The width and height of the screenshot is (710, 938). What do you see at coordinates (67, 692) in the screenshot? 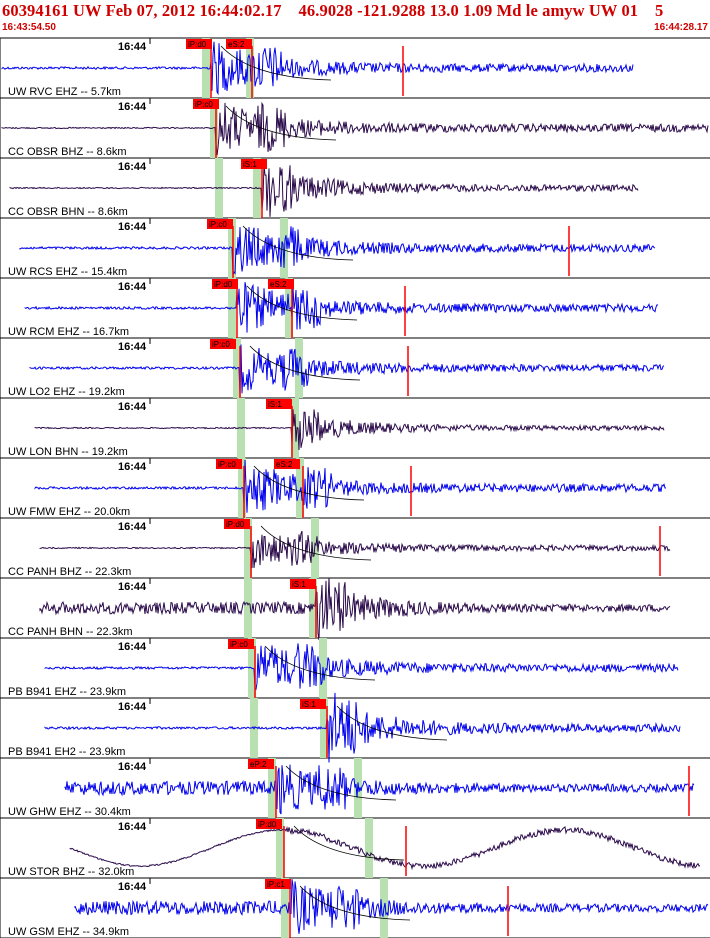
I see `station-label: PB B941 EHZ -- 23.9km` at bounding box center [67, 692].